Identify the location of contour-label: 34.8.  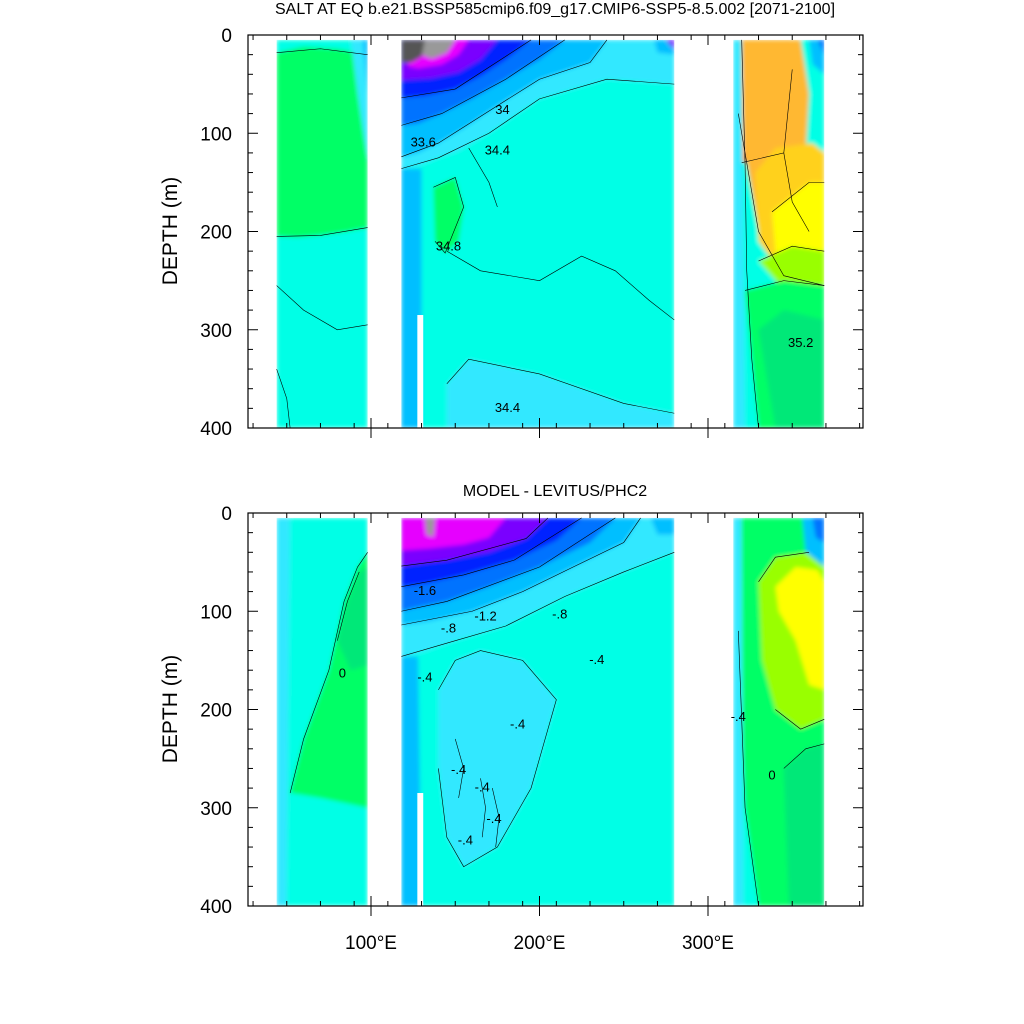
(448, 246).